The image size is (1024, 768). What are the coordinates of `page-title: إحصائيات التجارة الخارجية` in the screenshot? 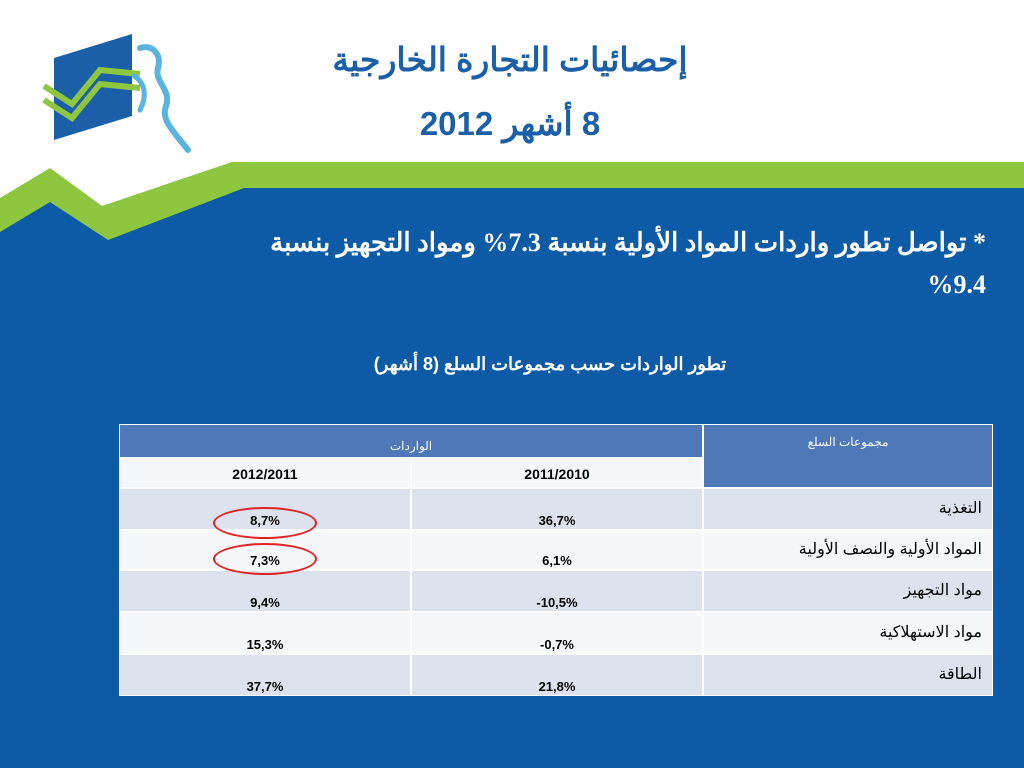 It's located at (510, 59).